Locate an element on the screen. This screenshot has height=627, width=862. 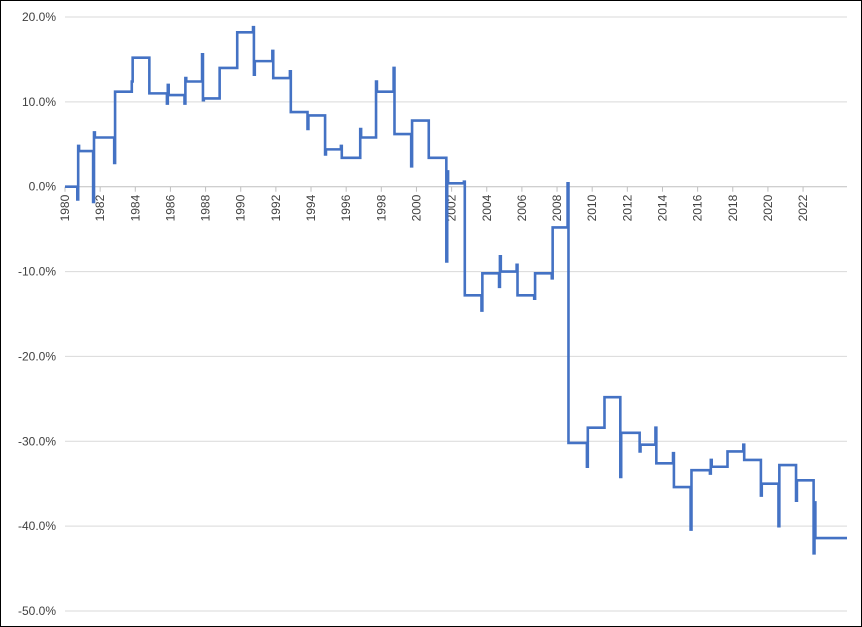
x-tick-label: 1988 is located at coordinates (206, 207).